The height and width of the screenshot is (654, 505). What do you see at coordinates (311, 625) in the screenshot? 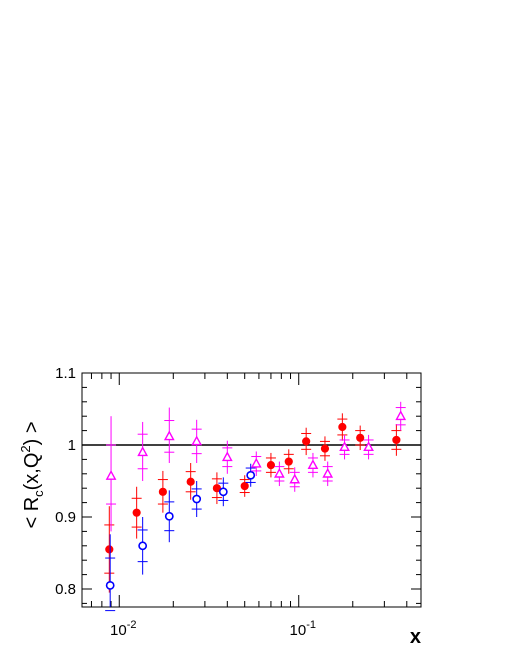
I see `x-tick-exponent: -1` at bounding box center [311, 625].